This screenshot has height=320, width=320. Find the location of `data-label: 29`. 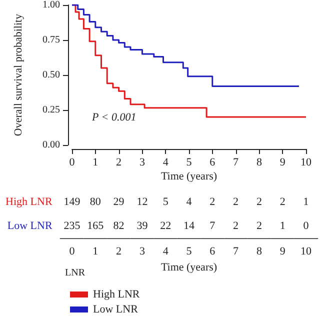

data-label: 29 is located at coordinates (119, 202).